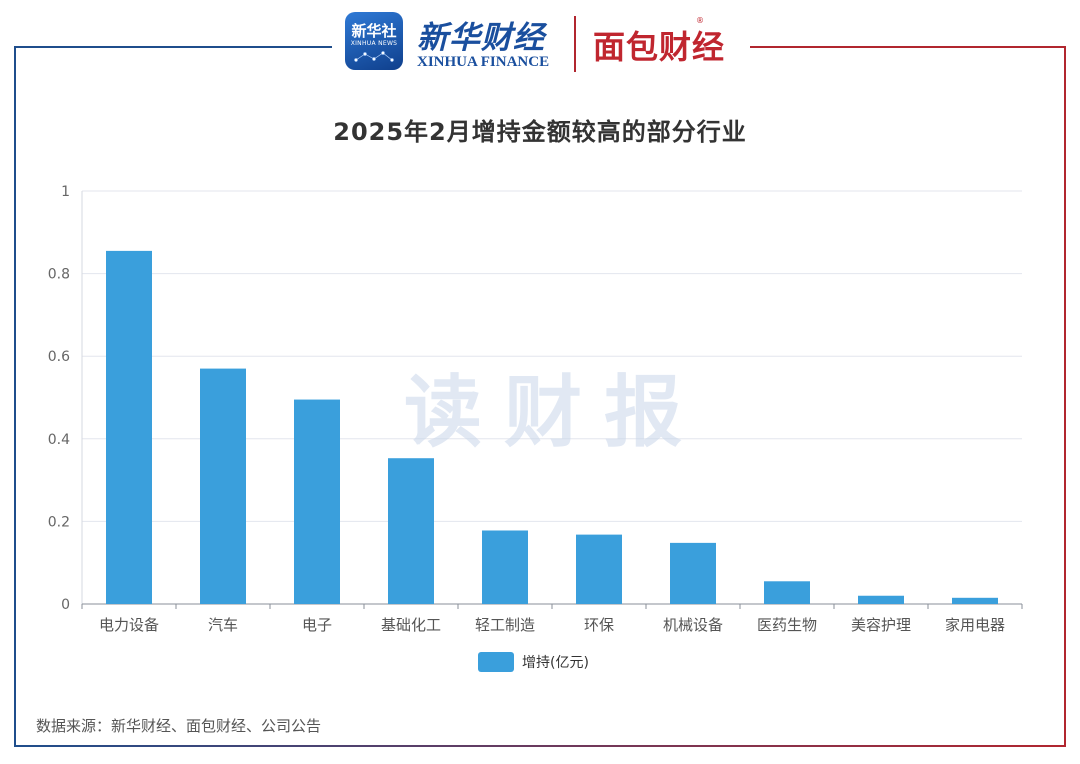  I want to click on logo-divider, so click(575, 44).